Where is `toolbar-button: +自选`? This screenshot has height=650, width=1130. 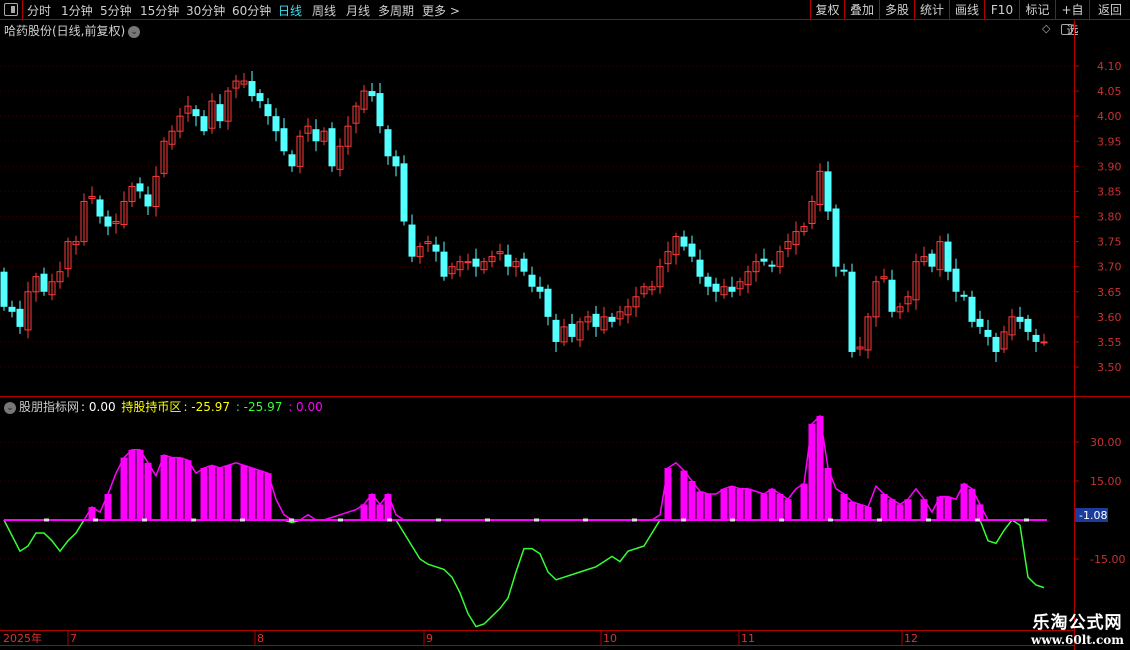 toolbar-button: +自选 is located at coordinates (1072, 18).